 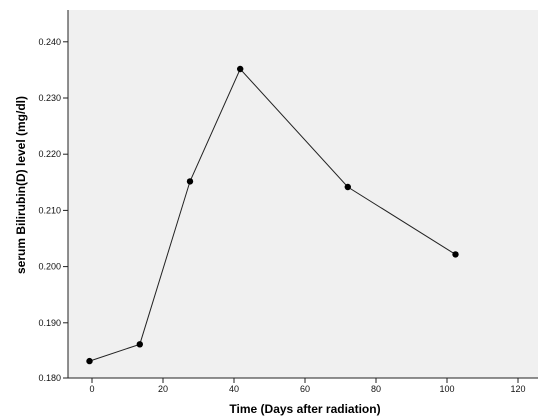 What do you see at coordinates (21, 185) in the screenshot?
I see `y-axis-title: serum Bilirubin(D) level (mg/dl)` at bounding box center [21, 185].